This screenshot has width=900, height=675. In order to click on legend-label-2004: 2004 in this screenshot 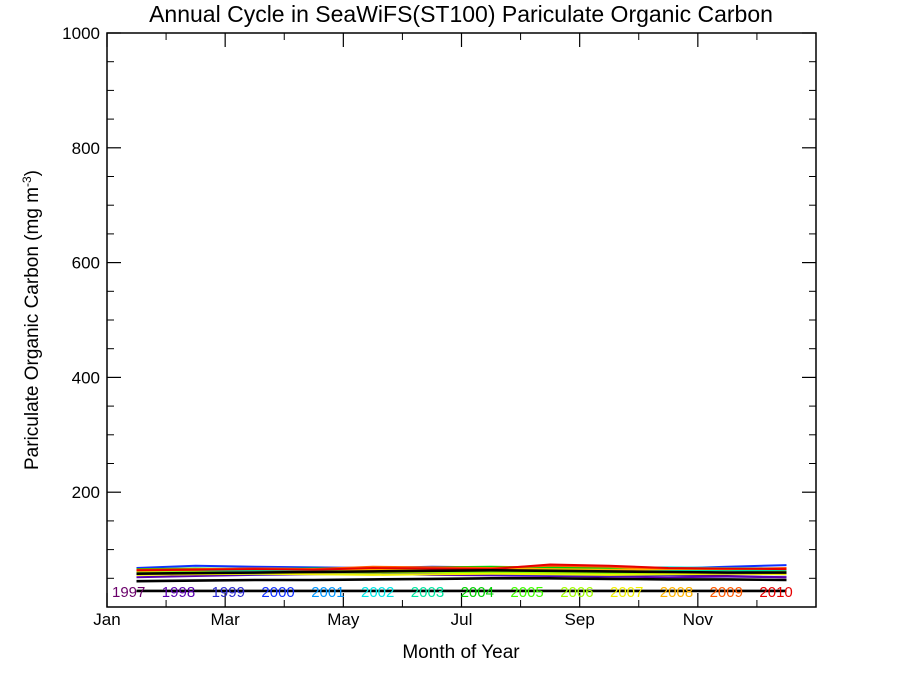, I will do `click(477, 592)`.